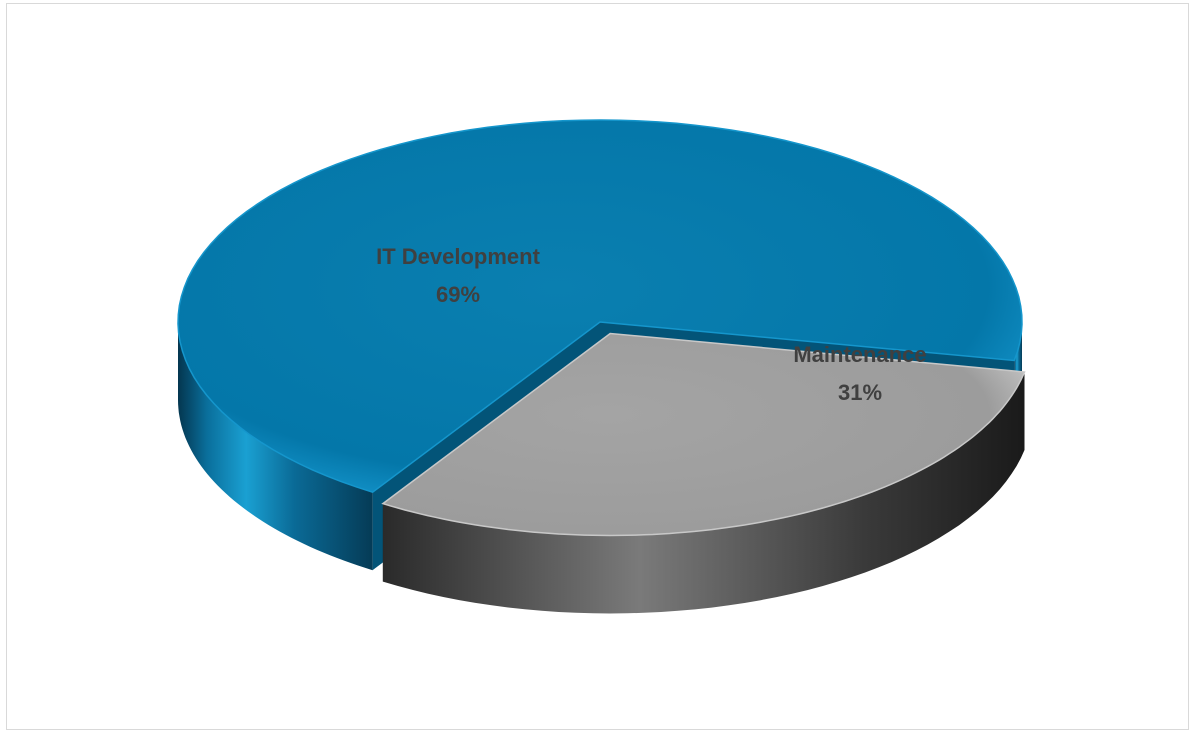 This screenshot has width=1197, height=737. I want to click on slice-category-label: Maintenance, so click(859, 354).